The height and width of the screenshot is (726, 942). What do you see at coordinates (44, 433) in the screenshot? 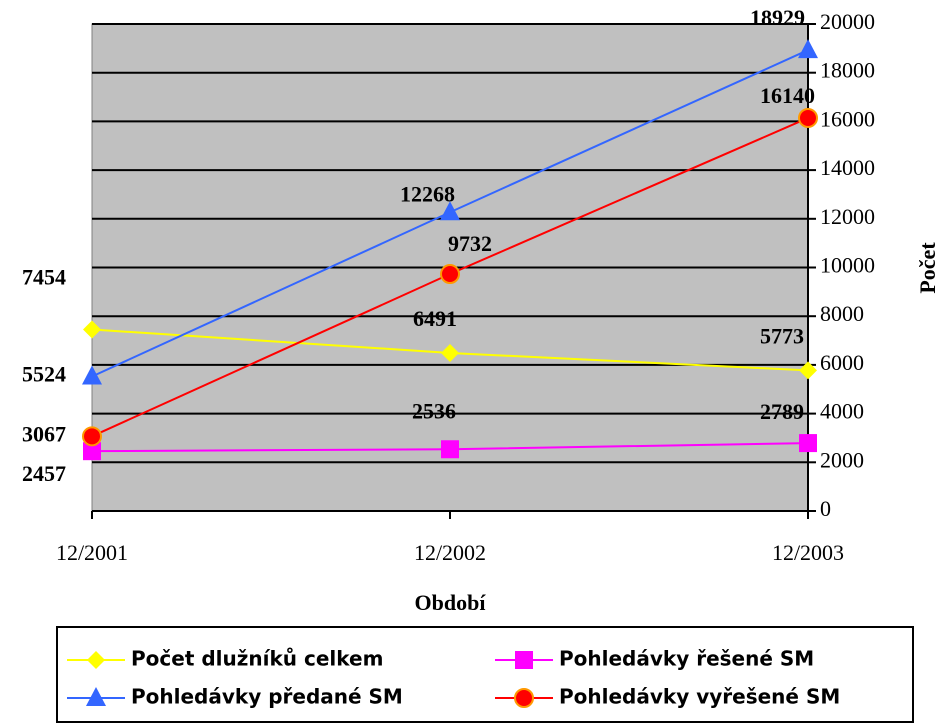
I see `data-label: 3067` at bounding box center [44, 433].